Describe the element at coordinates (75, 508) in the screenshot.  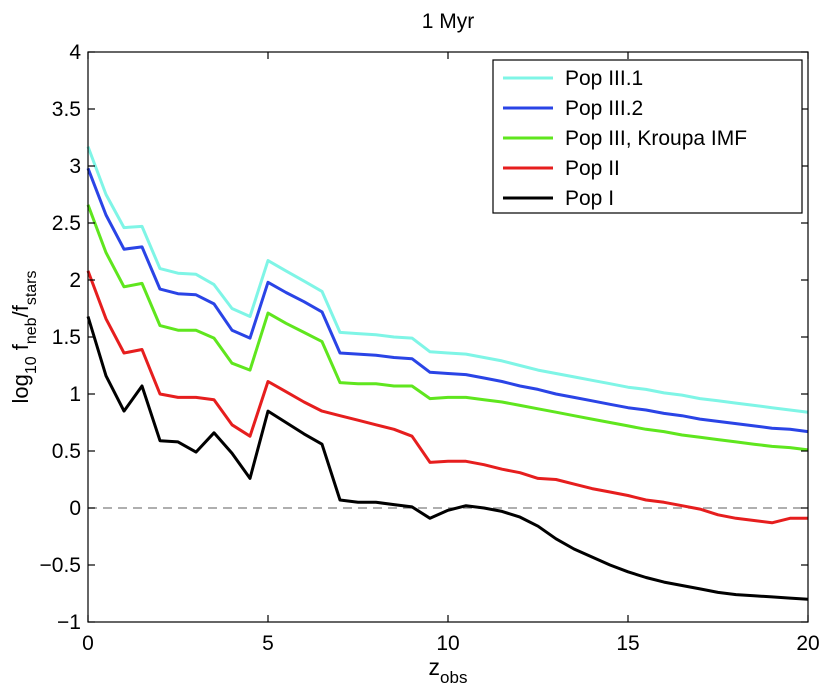
I see `y-tick-label: 0` at that location.